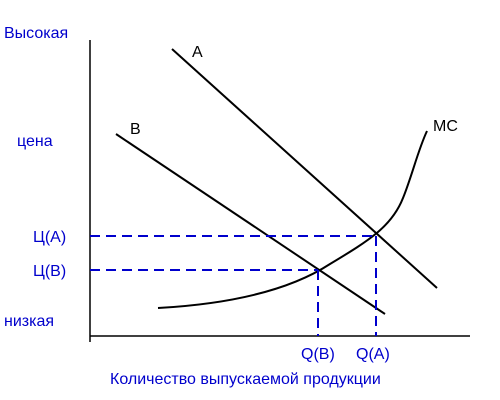 The height and width of the screenshot is (400, 500). What do you see at coordinates (318, 354) in the screenshot?
I see `quantity-b-label: Q(B)` at bounding box center [318, 354].